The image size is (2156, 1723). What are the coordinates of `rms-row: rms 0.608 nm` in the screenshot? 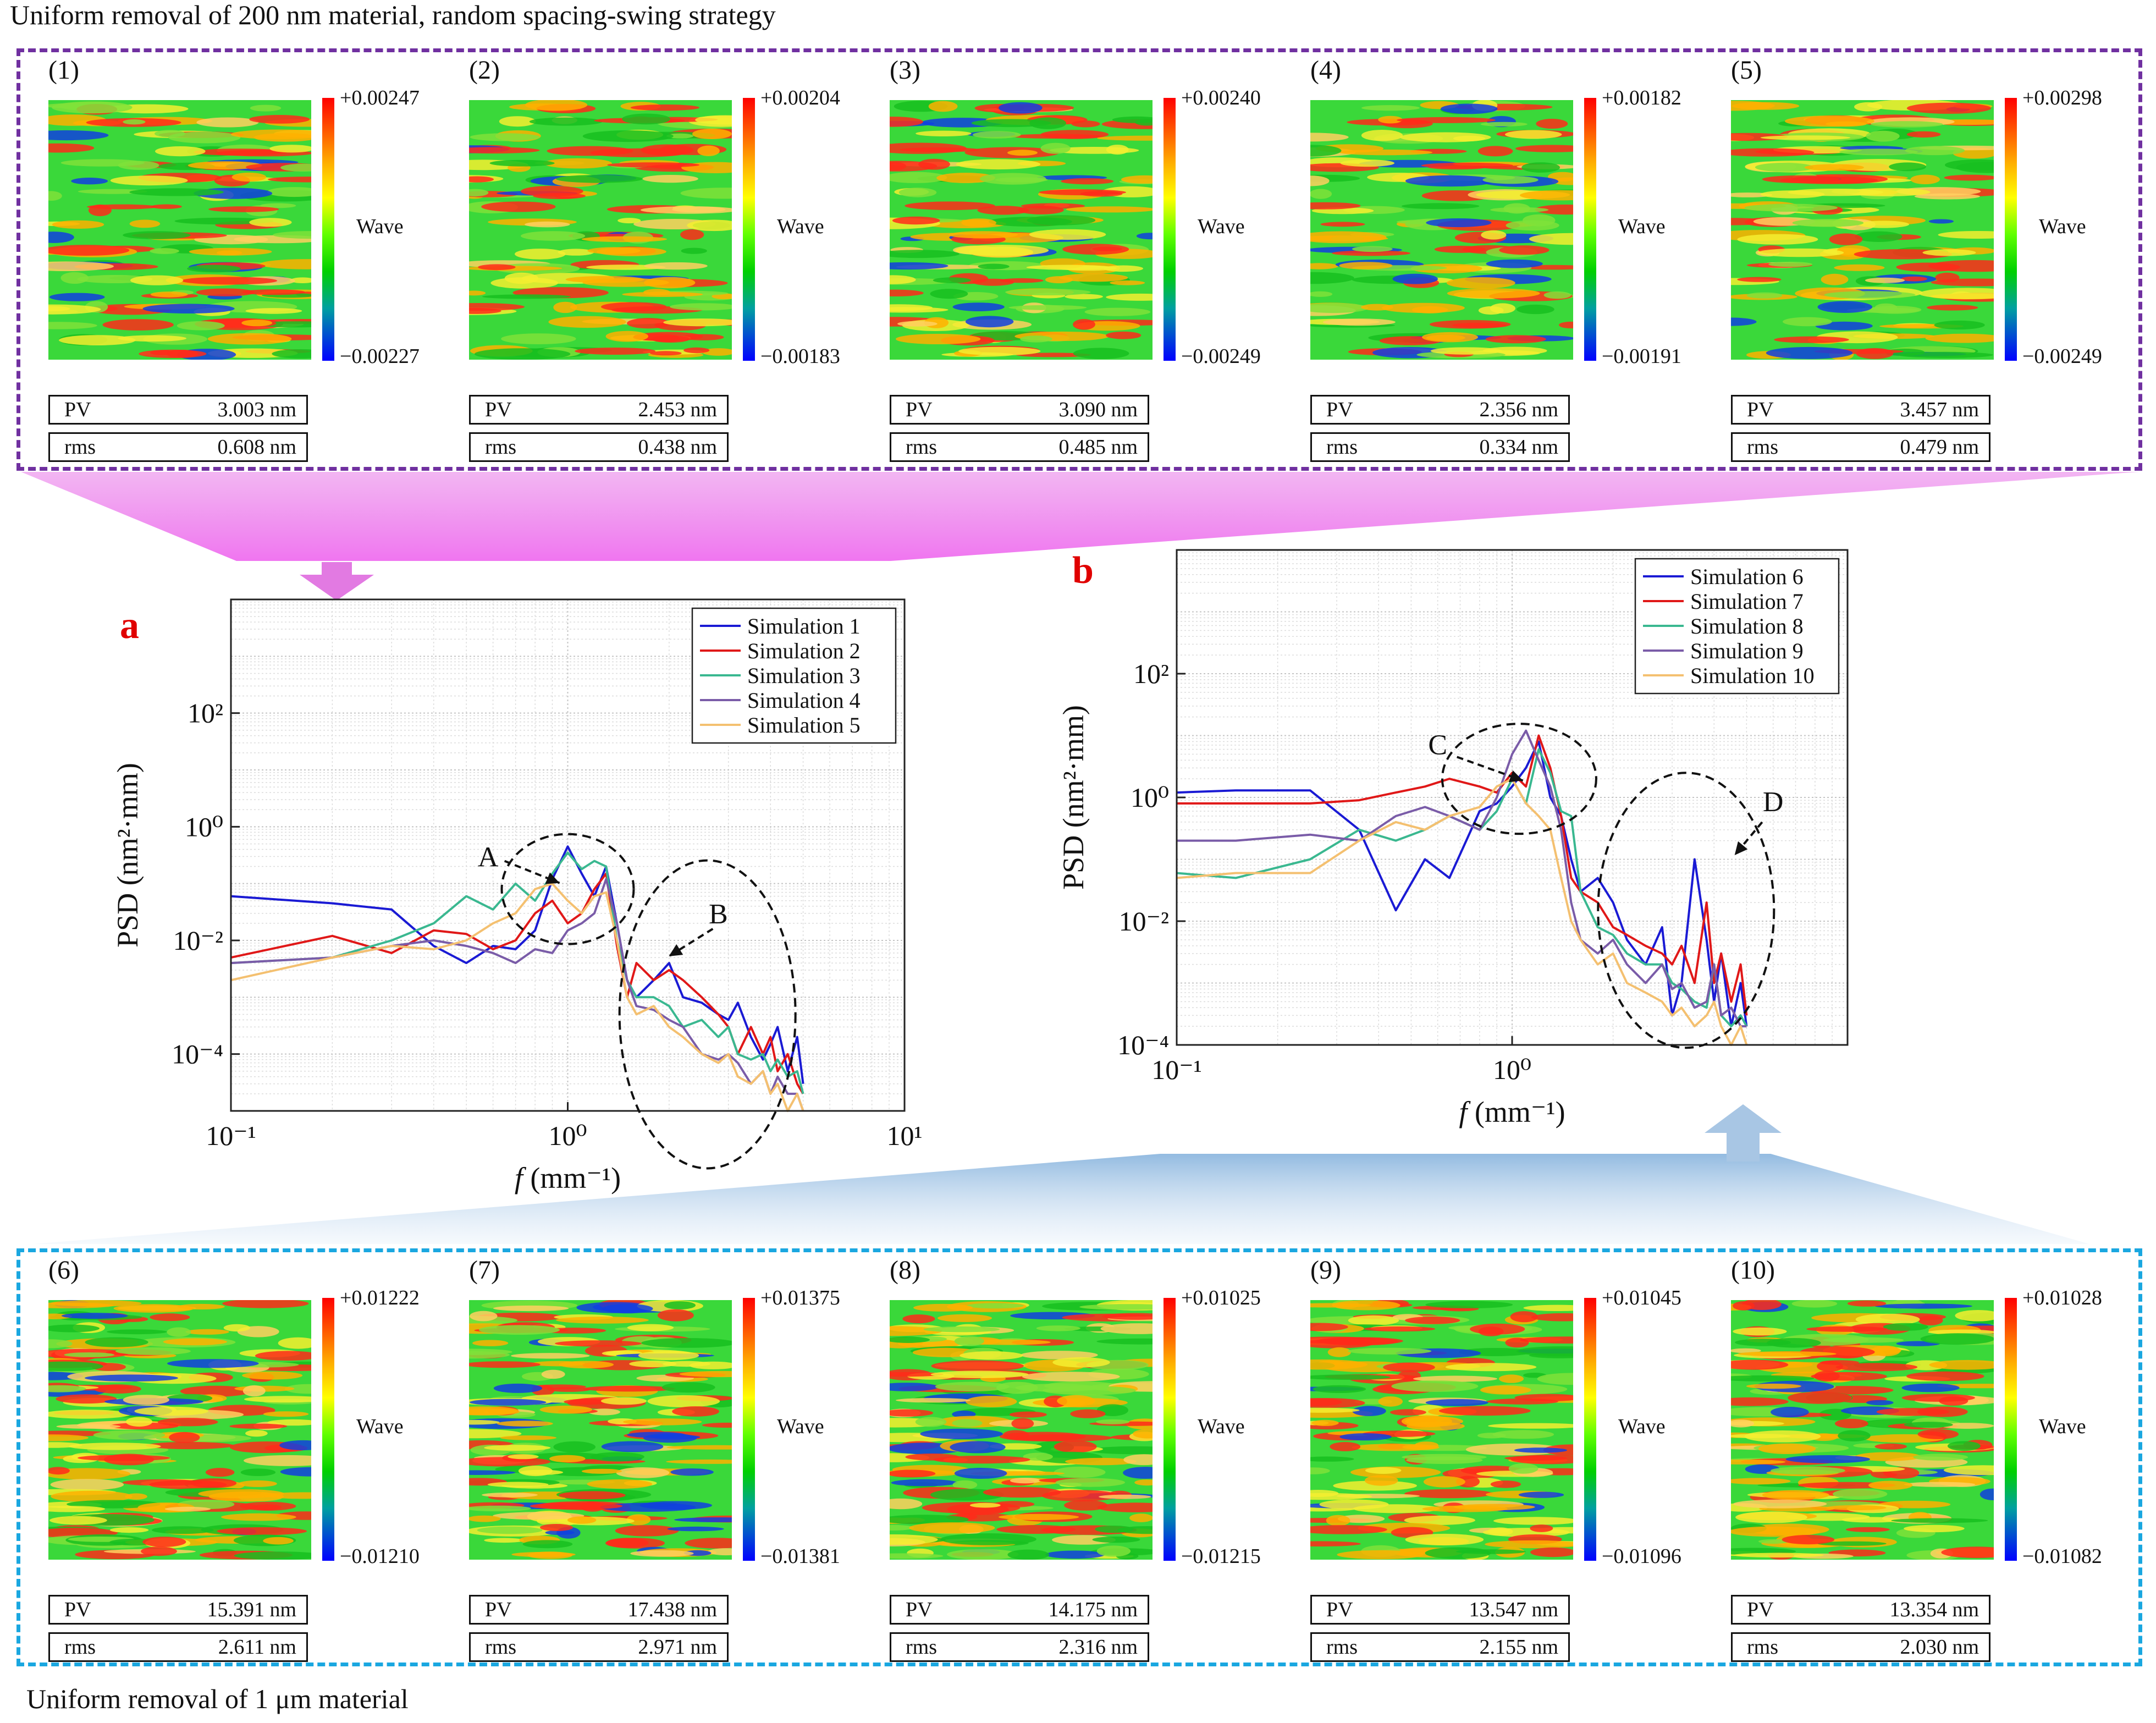 It's located at (178, 447).